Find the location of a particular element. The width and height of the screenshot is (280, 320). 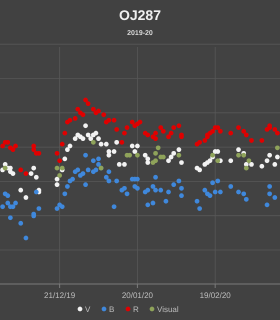

legend-label: Visual is located at coordinates (168, 309).